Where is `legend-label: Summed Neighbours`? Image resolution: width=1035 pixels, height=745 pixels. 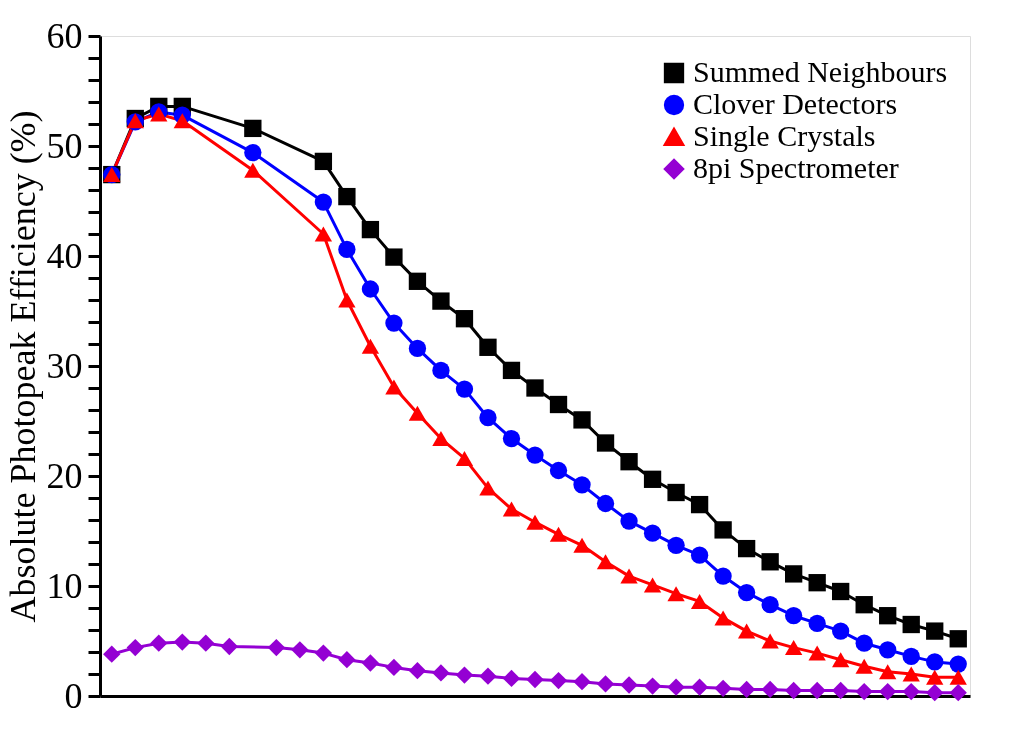 legend-label: Summed Neighbours is located at coordinates (820, 71).